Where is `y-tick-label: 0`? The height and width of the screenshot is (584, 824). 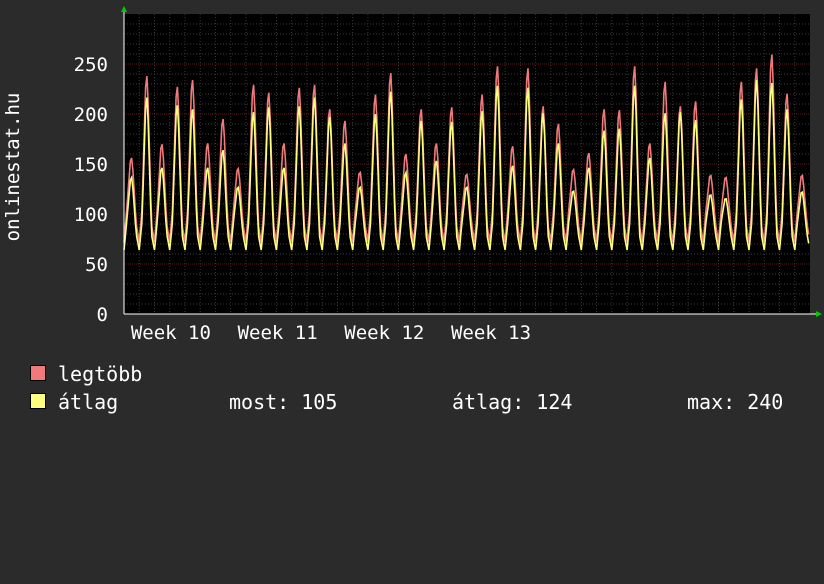
y-tick-label: 0 is located at coordinates (102, 315).